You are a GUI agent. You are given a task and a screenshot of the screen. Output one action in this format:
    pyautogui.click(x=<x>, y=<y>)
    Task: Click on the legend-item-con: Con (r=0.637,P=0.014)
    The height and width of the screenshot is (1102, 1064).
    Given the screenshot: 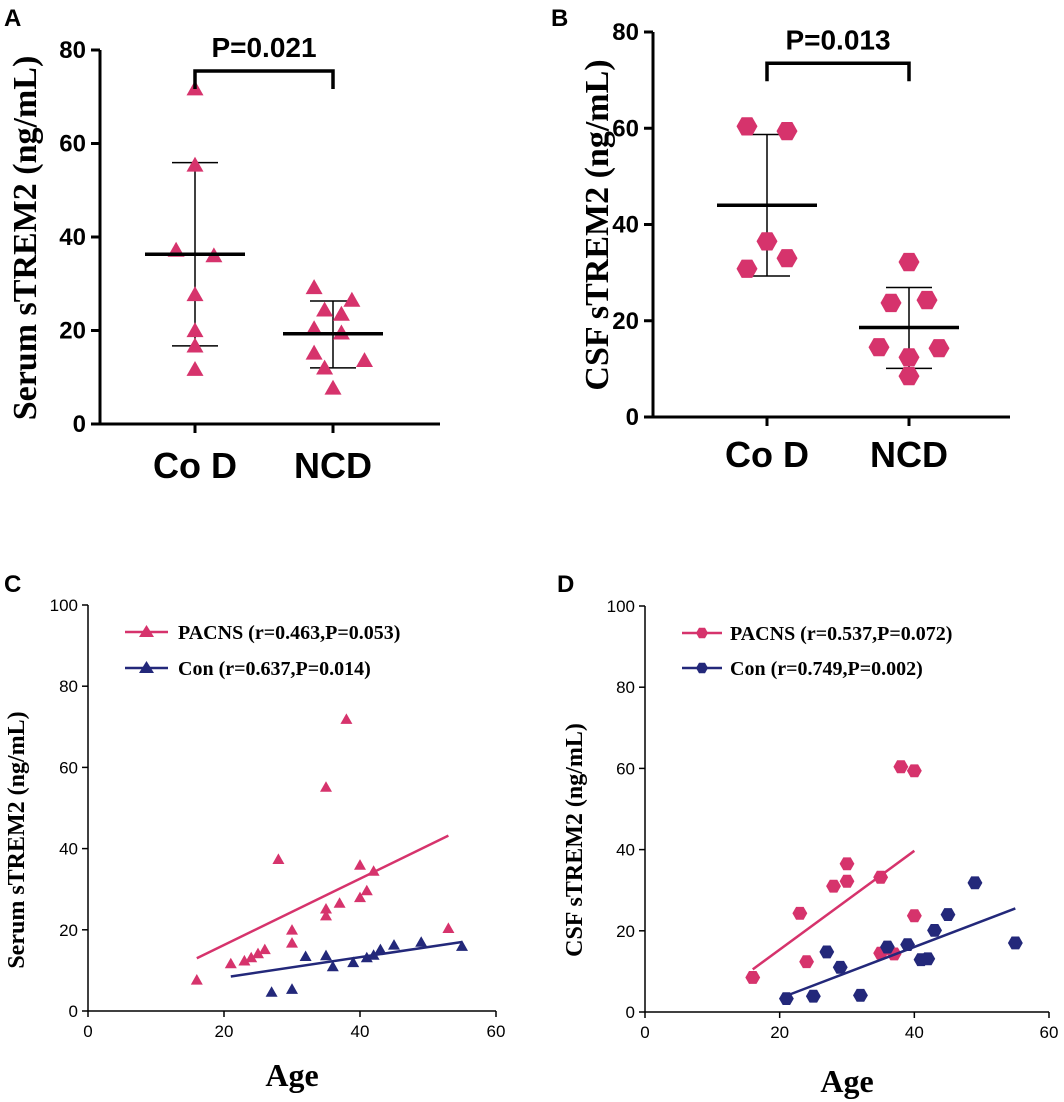 What is the action you would take?
    pyautogui.click(x=248, y=669)
    